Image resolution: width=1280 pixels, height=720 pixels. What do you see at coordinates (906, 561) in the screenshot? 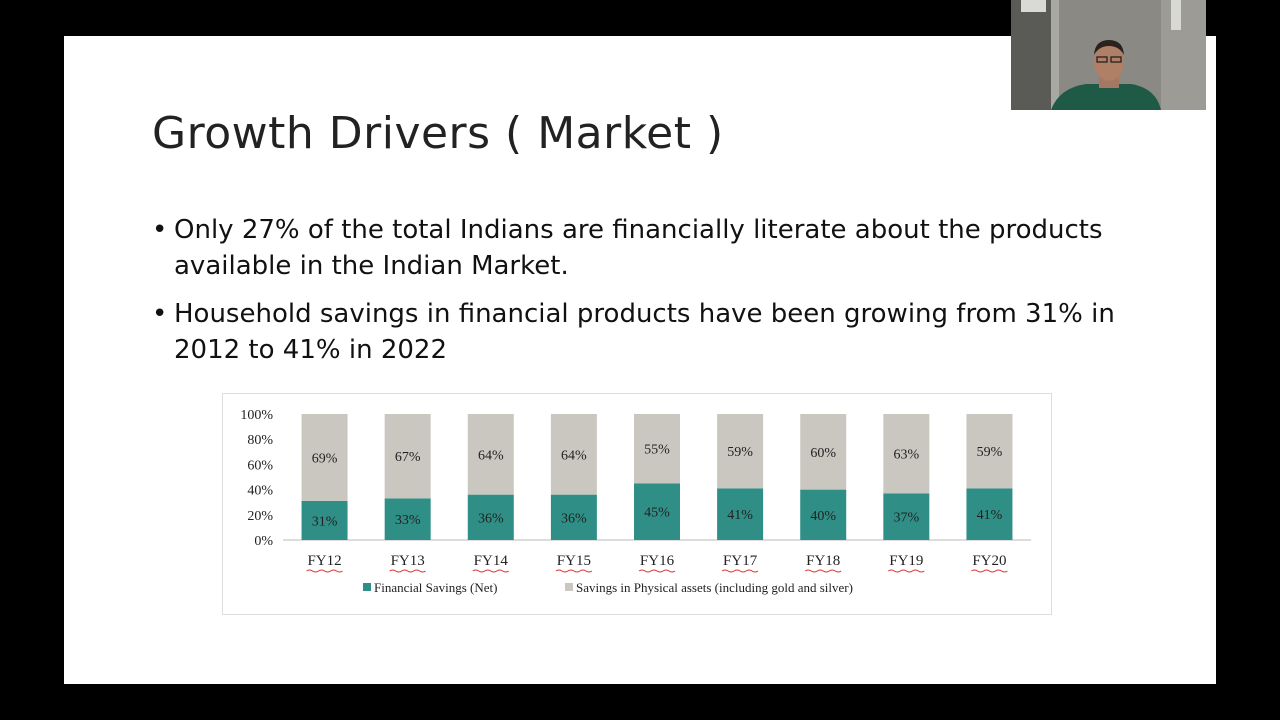
I see `x-tick-label: FY19` at bounding box center [906, 561].